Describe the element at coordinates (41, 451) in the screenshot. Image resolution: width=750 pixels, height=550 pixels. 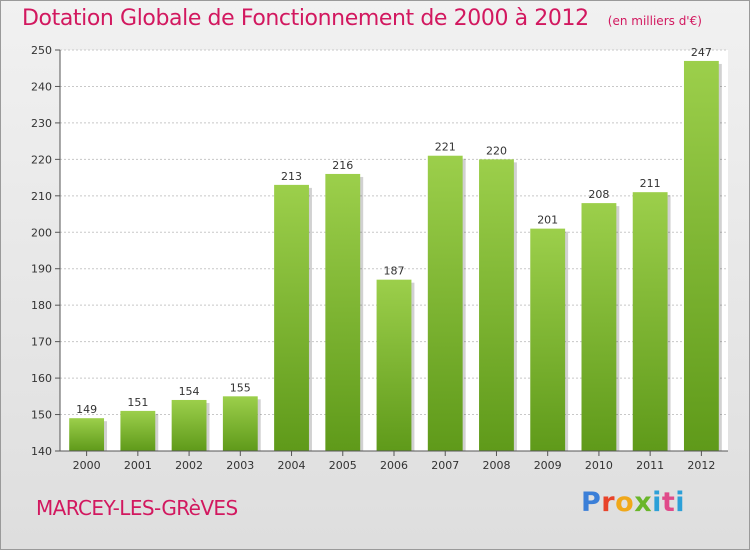
I see `y-tick-label: 140` at that location.